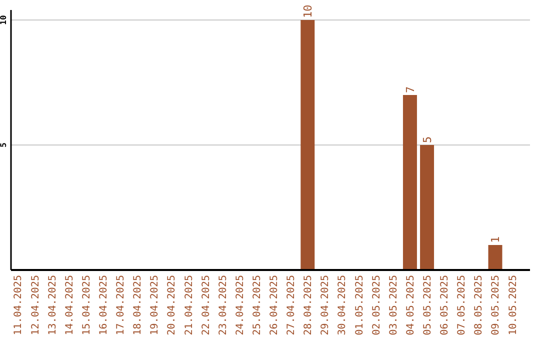 The width and height of the screenshot is (540, 340). I want to click on x-tick-label: 01.05.2025, so click(360, 305).